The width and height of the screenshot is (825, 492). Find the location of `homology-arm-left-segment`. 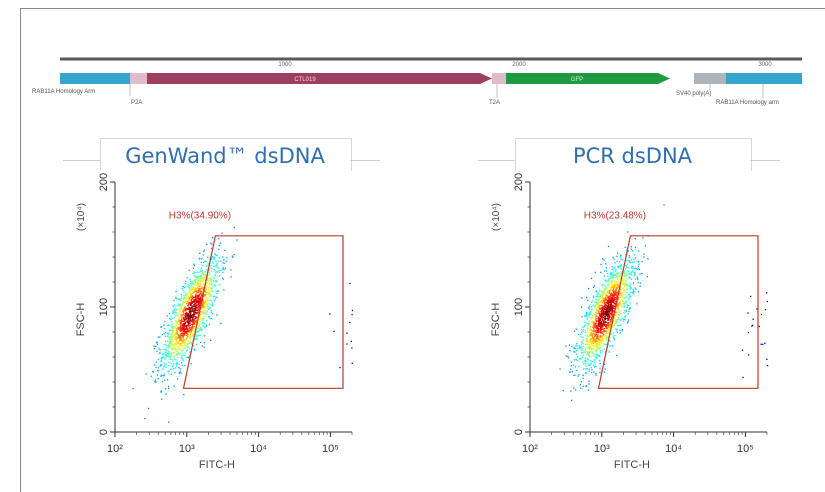

homology-arm-left-segment is located at coordinates (95, 78).